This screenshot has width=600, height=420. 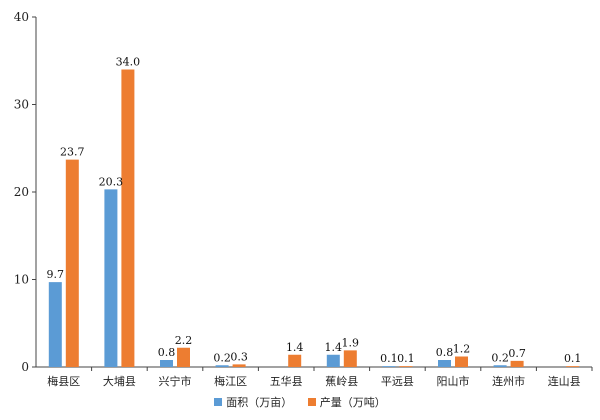 I want to click on y-tick-label: 30, so click(x=21, y=105).